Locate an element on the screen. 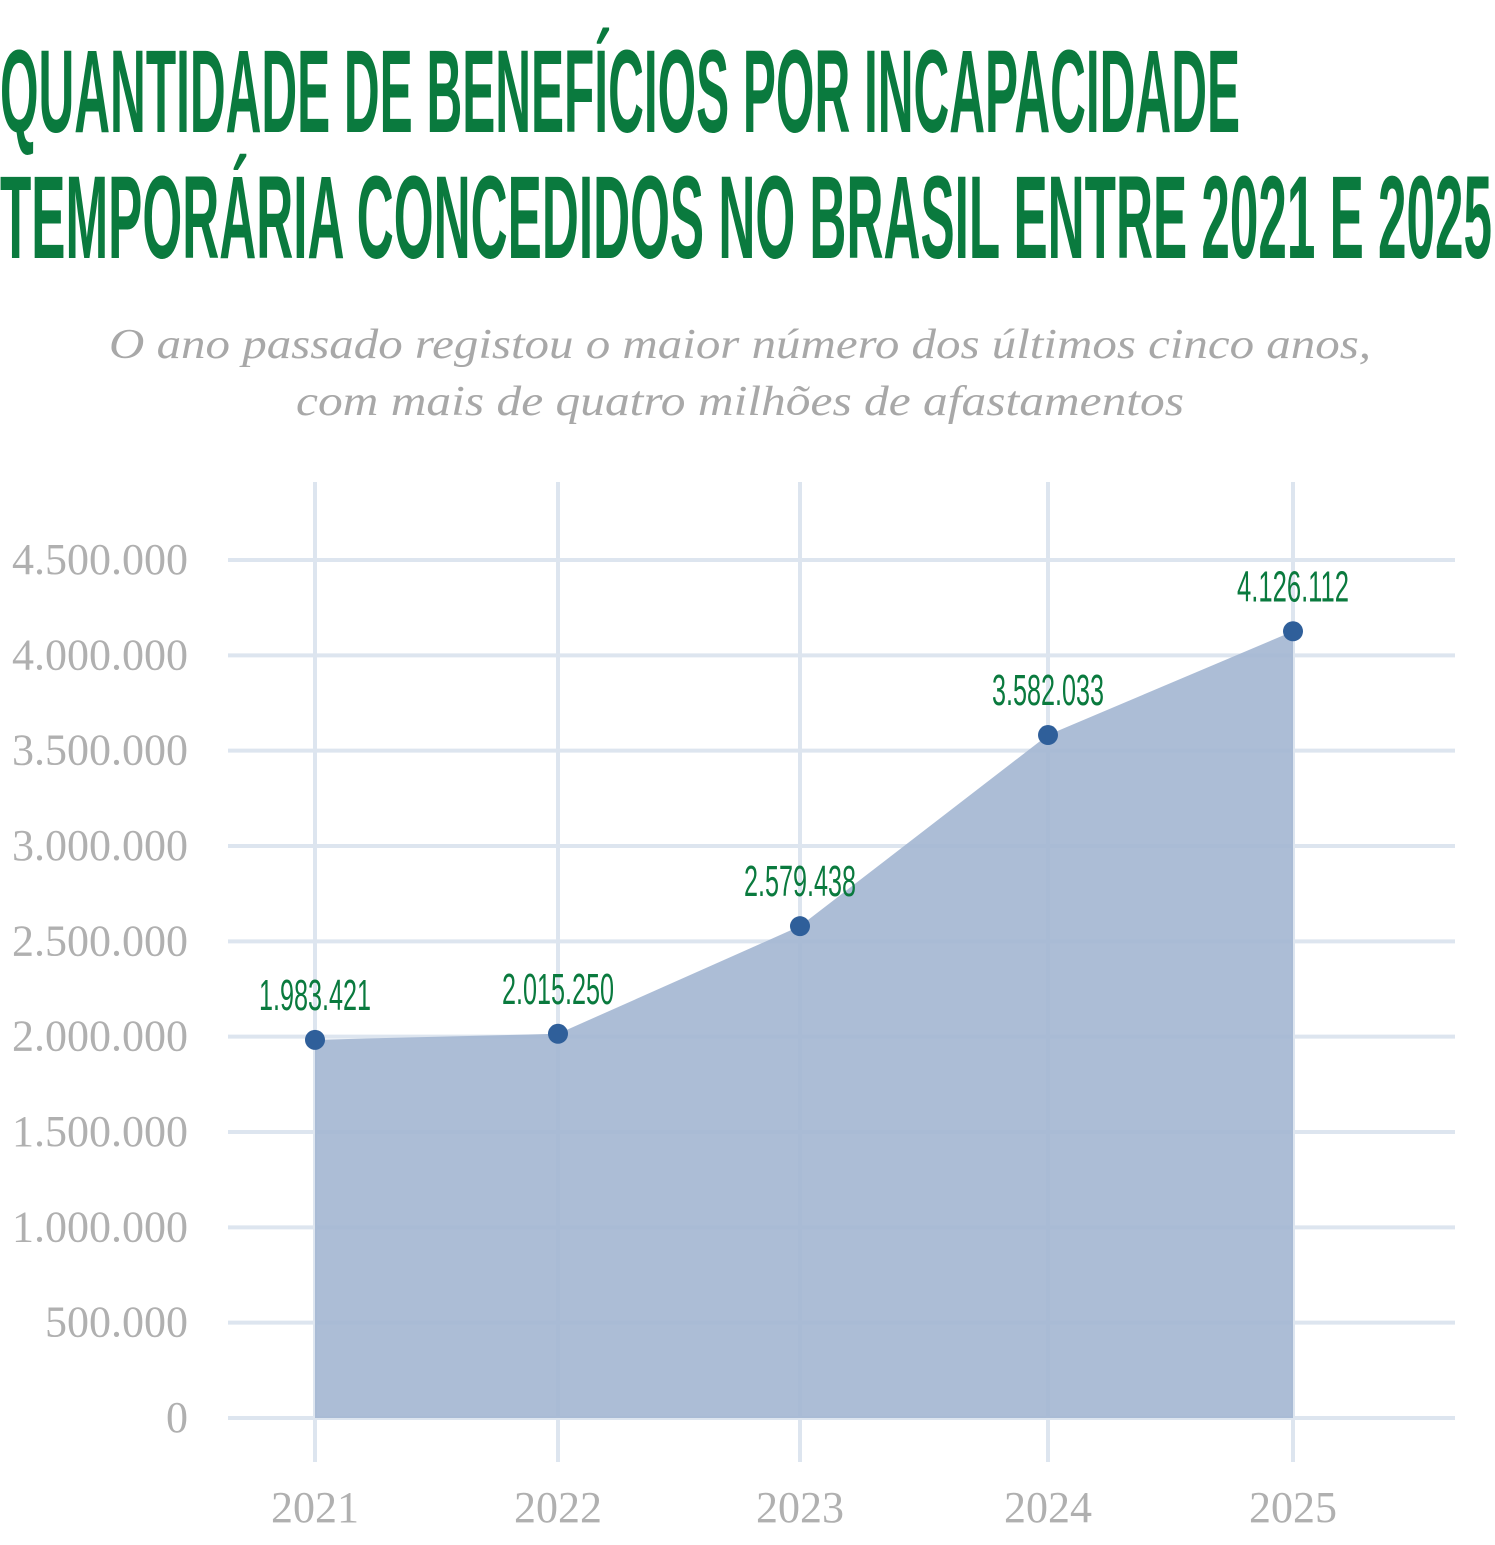 Image resolution: width=1495 pixels, height=1545 pixels. x-tick-label: 2023 is located at coordinates (800, 1507).